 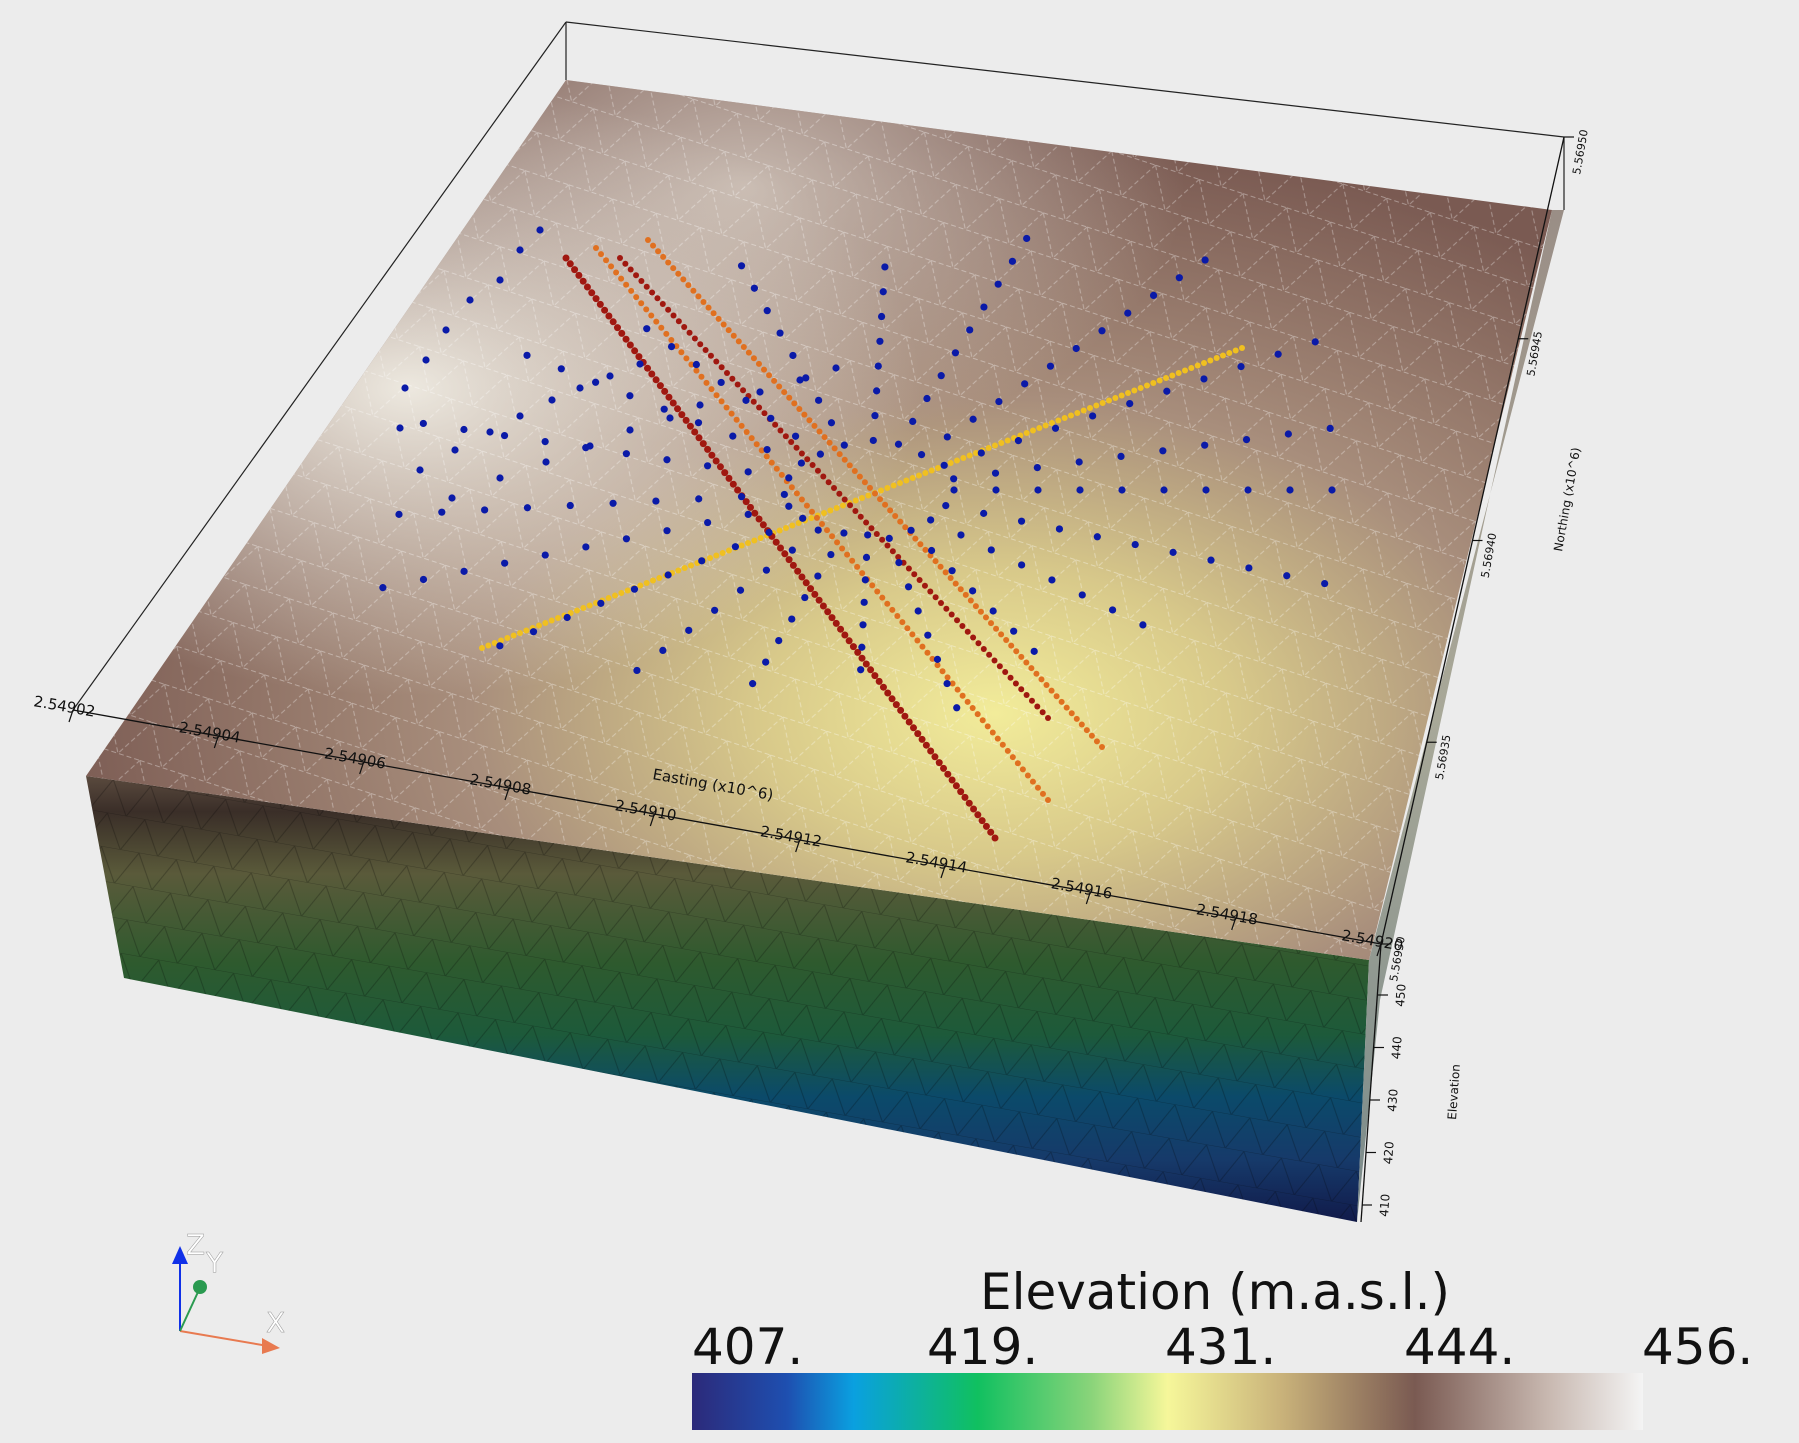 I want to click on elevation-tick-label: 430, so click(x=1393, y=1100).